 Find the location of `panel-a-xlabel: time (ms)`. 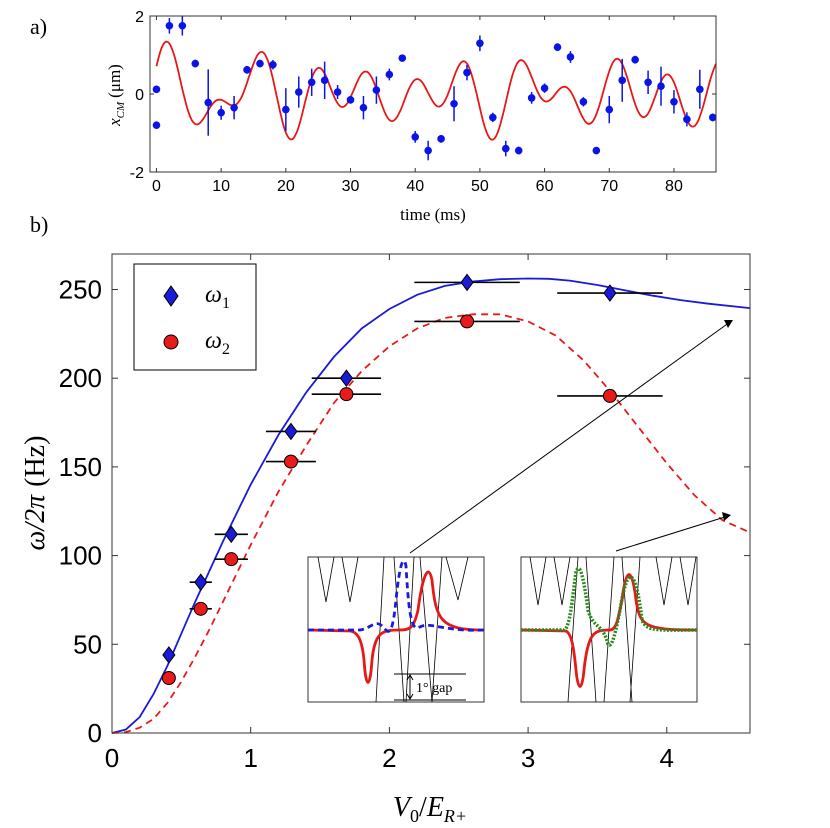

panel-a-xlabel: time (ms) is located at coordinates (433, 214).